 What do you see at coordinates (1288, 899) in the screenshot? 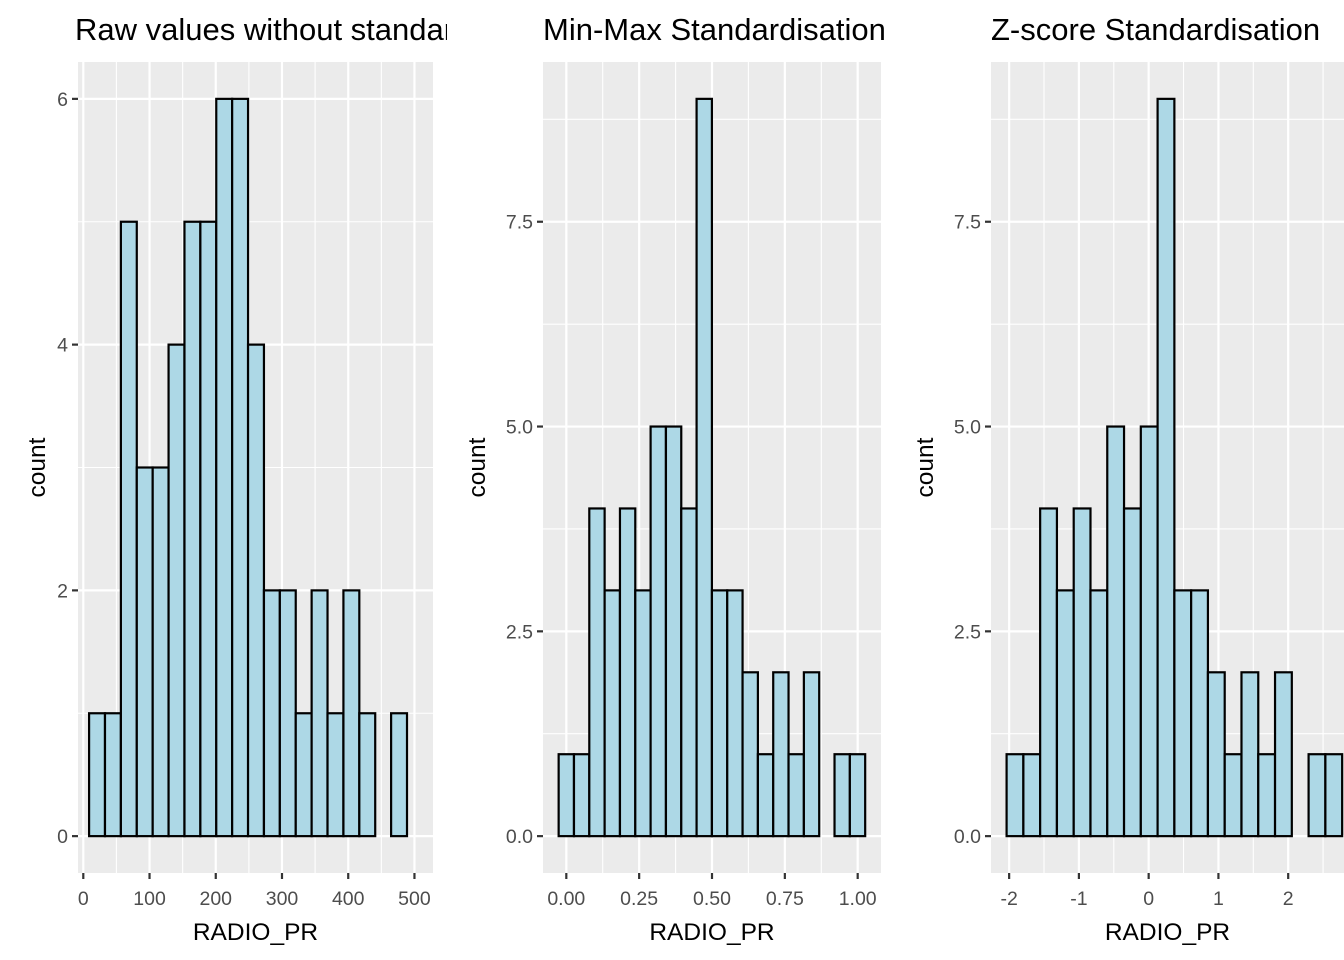
I see `x-tick-label: 2` at bounding box center [1288, 899].